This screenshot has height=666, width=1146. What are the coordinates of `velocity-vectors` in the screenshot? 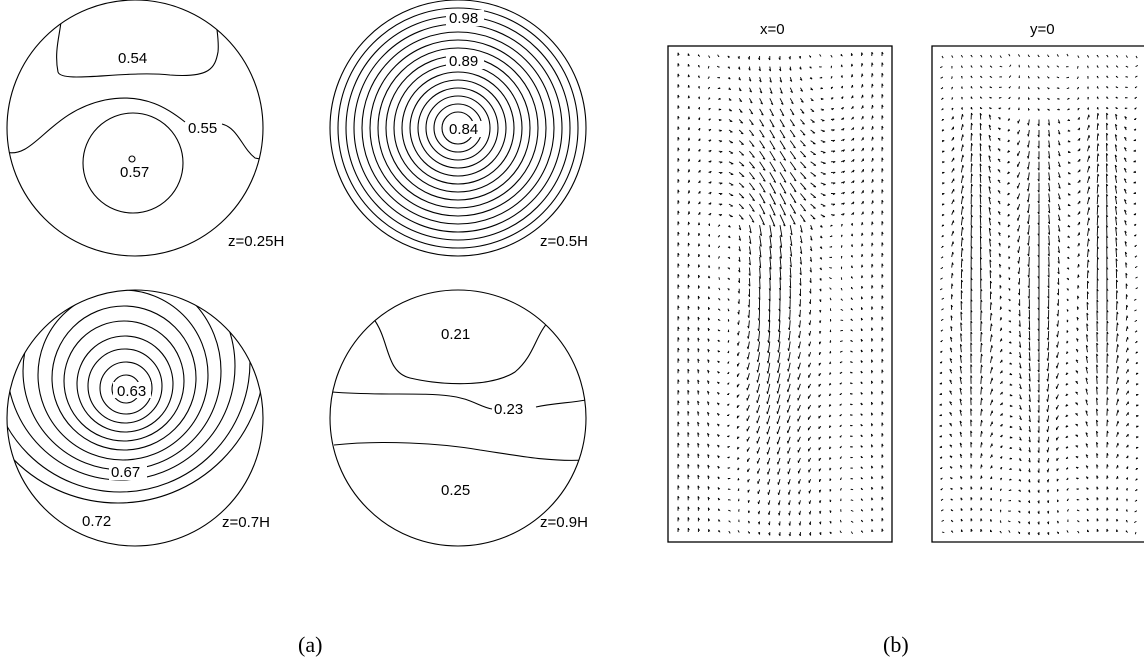 It's located at (780, 294).